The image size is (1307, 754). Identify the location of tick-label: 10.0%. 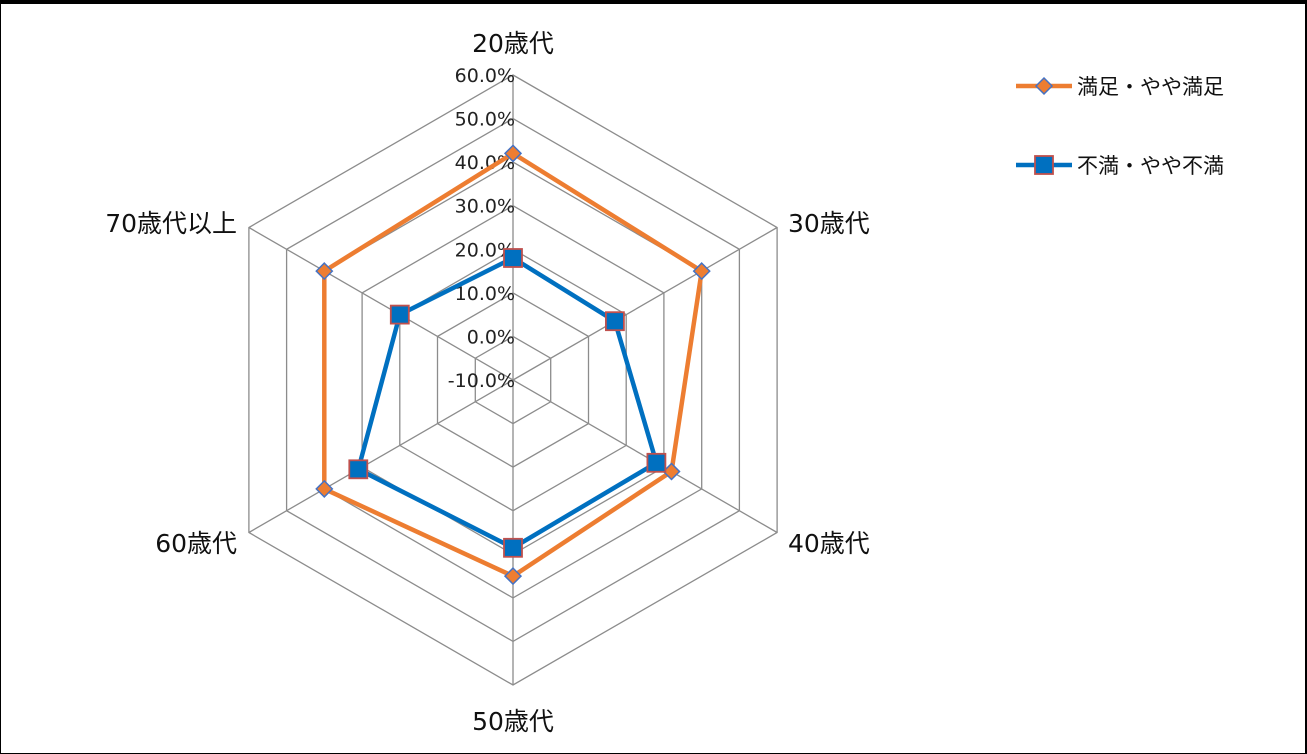
(485, 294).